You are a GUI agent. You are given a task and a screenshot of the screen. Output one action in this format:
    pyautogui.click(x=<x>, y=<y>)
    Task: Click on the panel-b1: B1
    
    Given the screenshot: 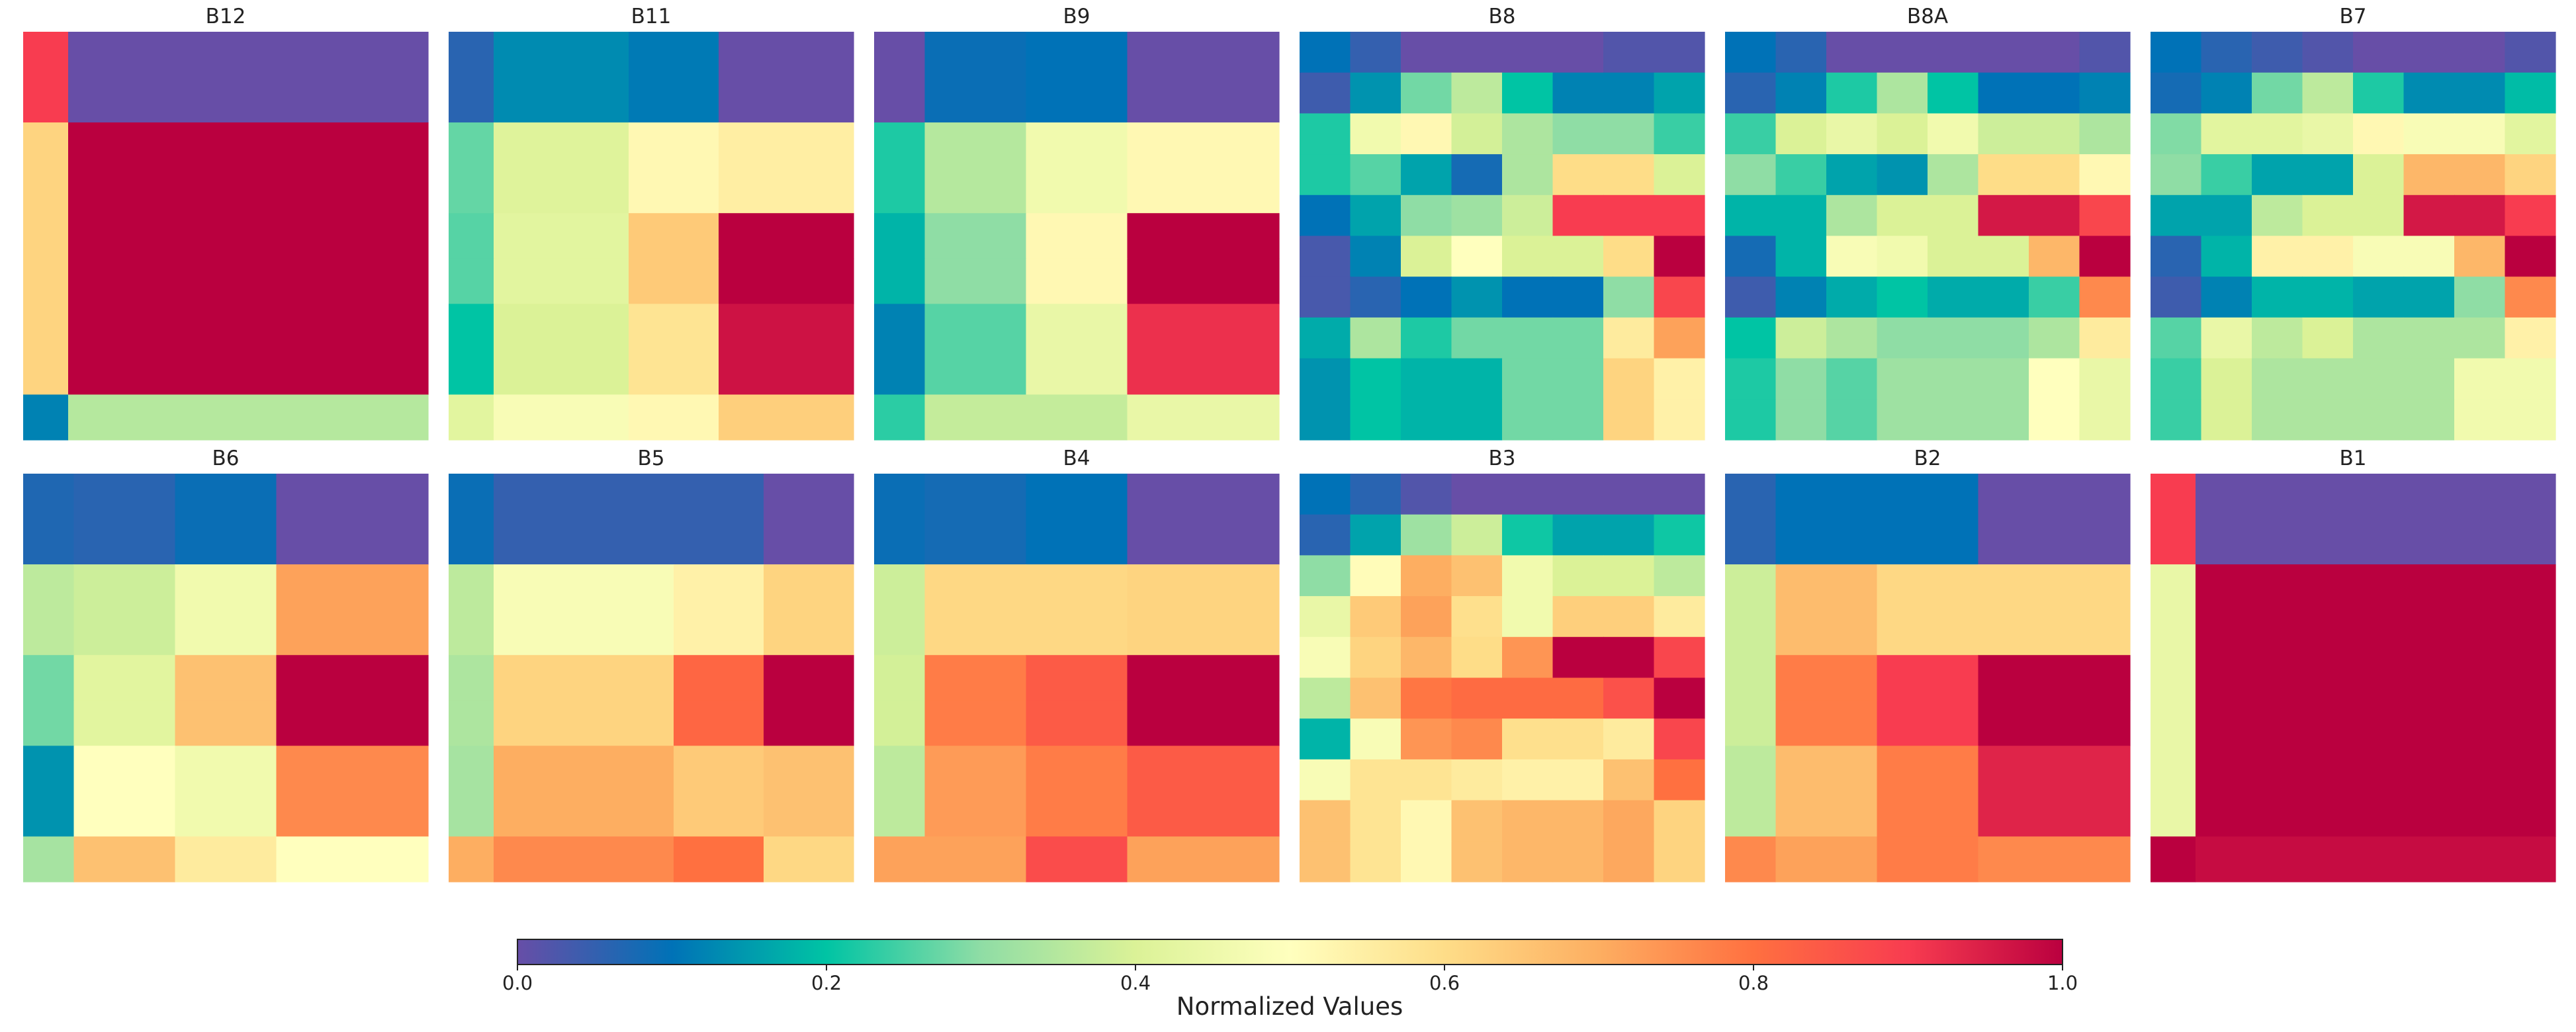 What is the action you would take?
    pyautogui.click(x=2353, y=664)
    